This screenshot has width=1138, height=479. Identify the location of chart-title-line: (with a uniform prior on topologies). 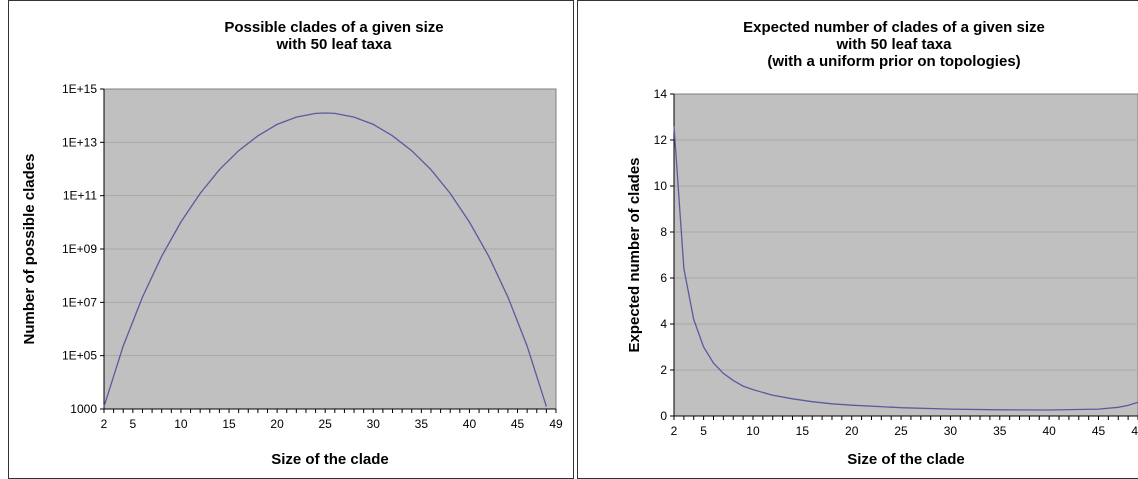
(893, 61).